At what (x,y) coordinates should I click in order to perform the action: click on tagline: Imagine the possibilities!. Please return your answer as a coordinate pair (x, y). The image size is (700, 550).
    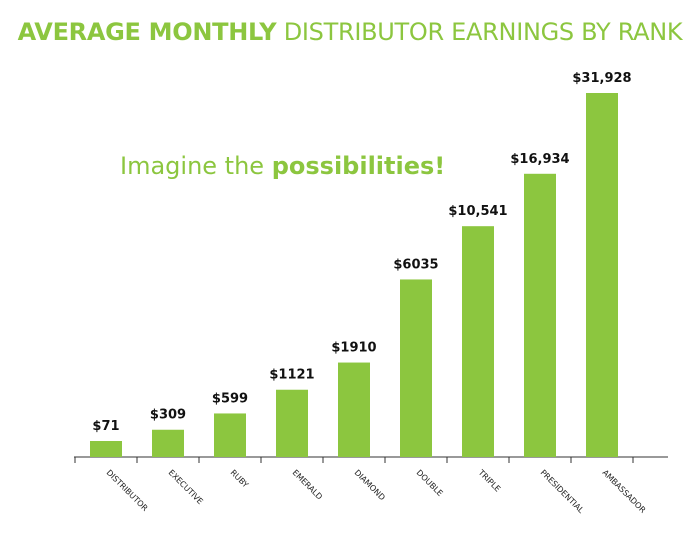
    Looking at the image, I should click on (282, 166).